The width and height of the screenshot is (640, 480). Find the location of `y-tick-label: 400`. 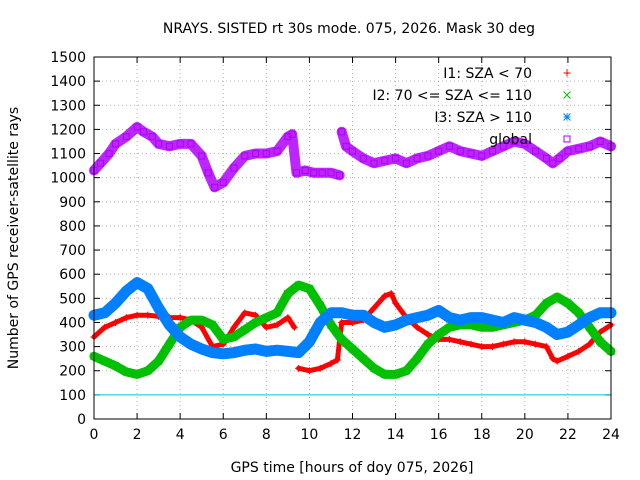

y-tick-label: 400 is located at coordinates (72, 323).